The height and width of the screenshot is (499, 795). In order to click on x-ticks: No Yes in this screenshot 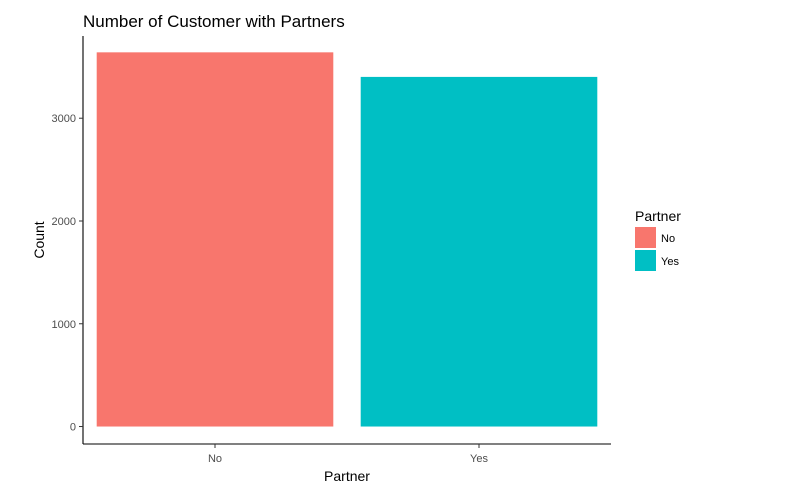, I will do `click(348, 454)`.